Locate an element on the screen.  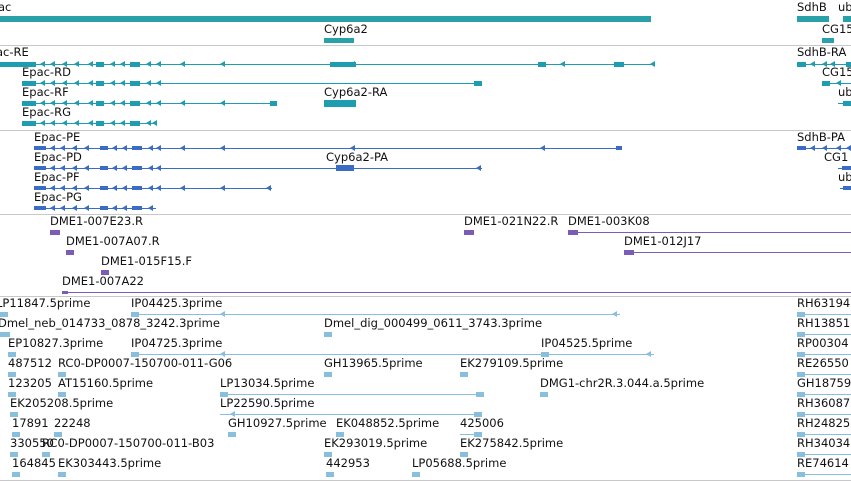
est-label: 17891 is located at coordinates (30, 423).